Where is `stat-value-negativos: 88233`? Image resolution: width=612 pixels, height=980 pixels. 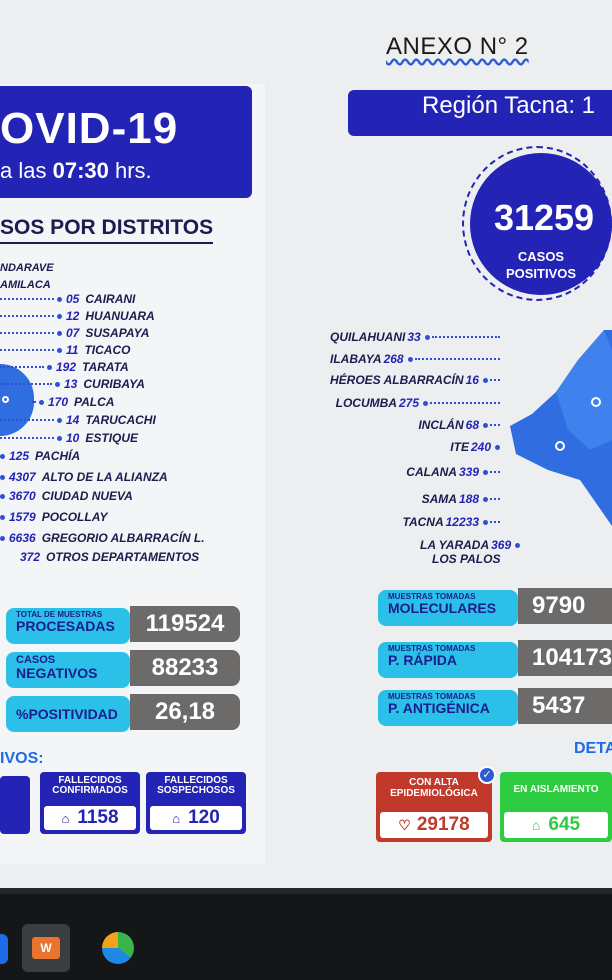 stat-value-negativos: 88233 is located at coordinates (185, 668).